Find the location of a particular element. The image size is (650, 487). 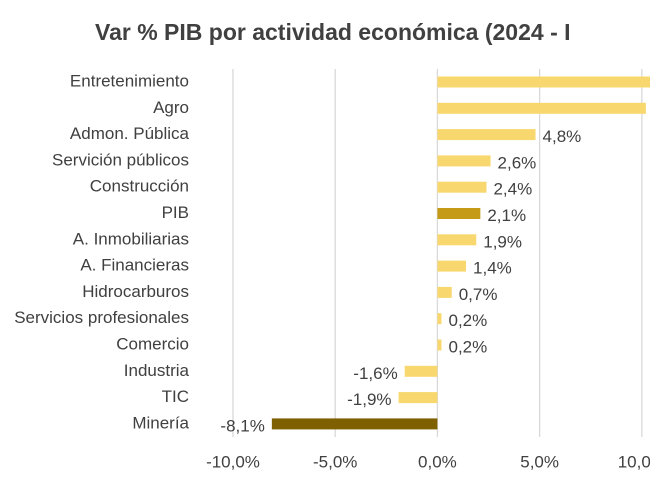

y-tick-label: Entretenimiento is located at coordinates (129, 80).